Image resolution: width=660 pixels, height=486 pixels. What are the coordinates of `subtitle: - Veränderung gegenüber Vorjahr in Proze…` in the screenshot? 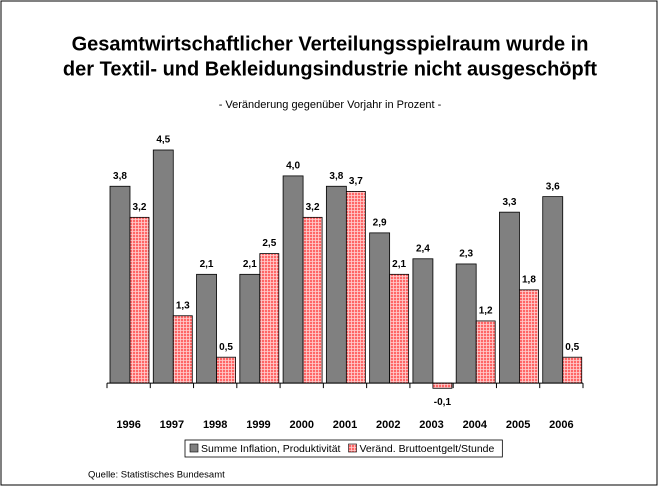 It's located at (330, 105).